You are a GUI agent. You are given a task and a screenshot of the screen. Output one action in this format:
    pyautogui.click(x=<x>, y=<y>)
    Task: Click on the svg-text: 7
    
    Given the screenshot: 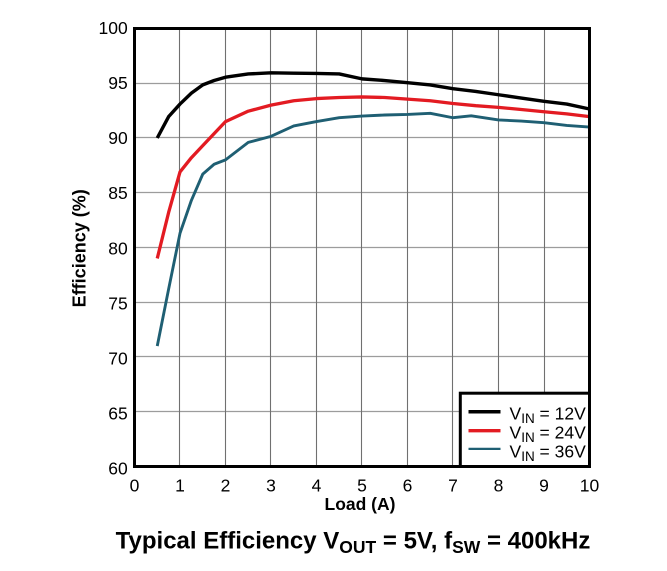 What is the action you would take?
    pyautogui.click(x=453, y=486)
    